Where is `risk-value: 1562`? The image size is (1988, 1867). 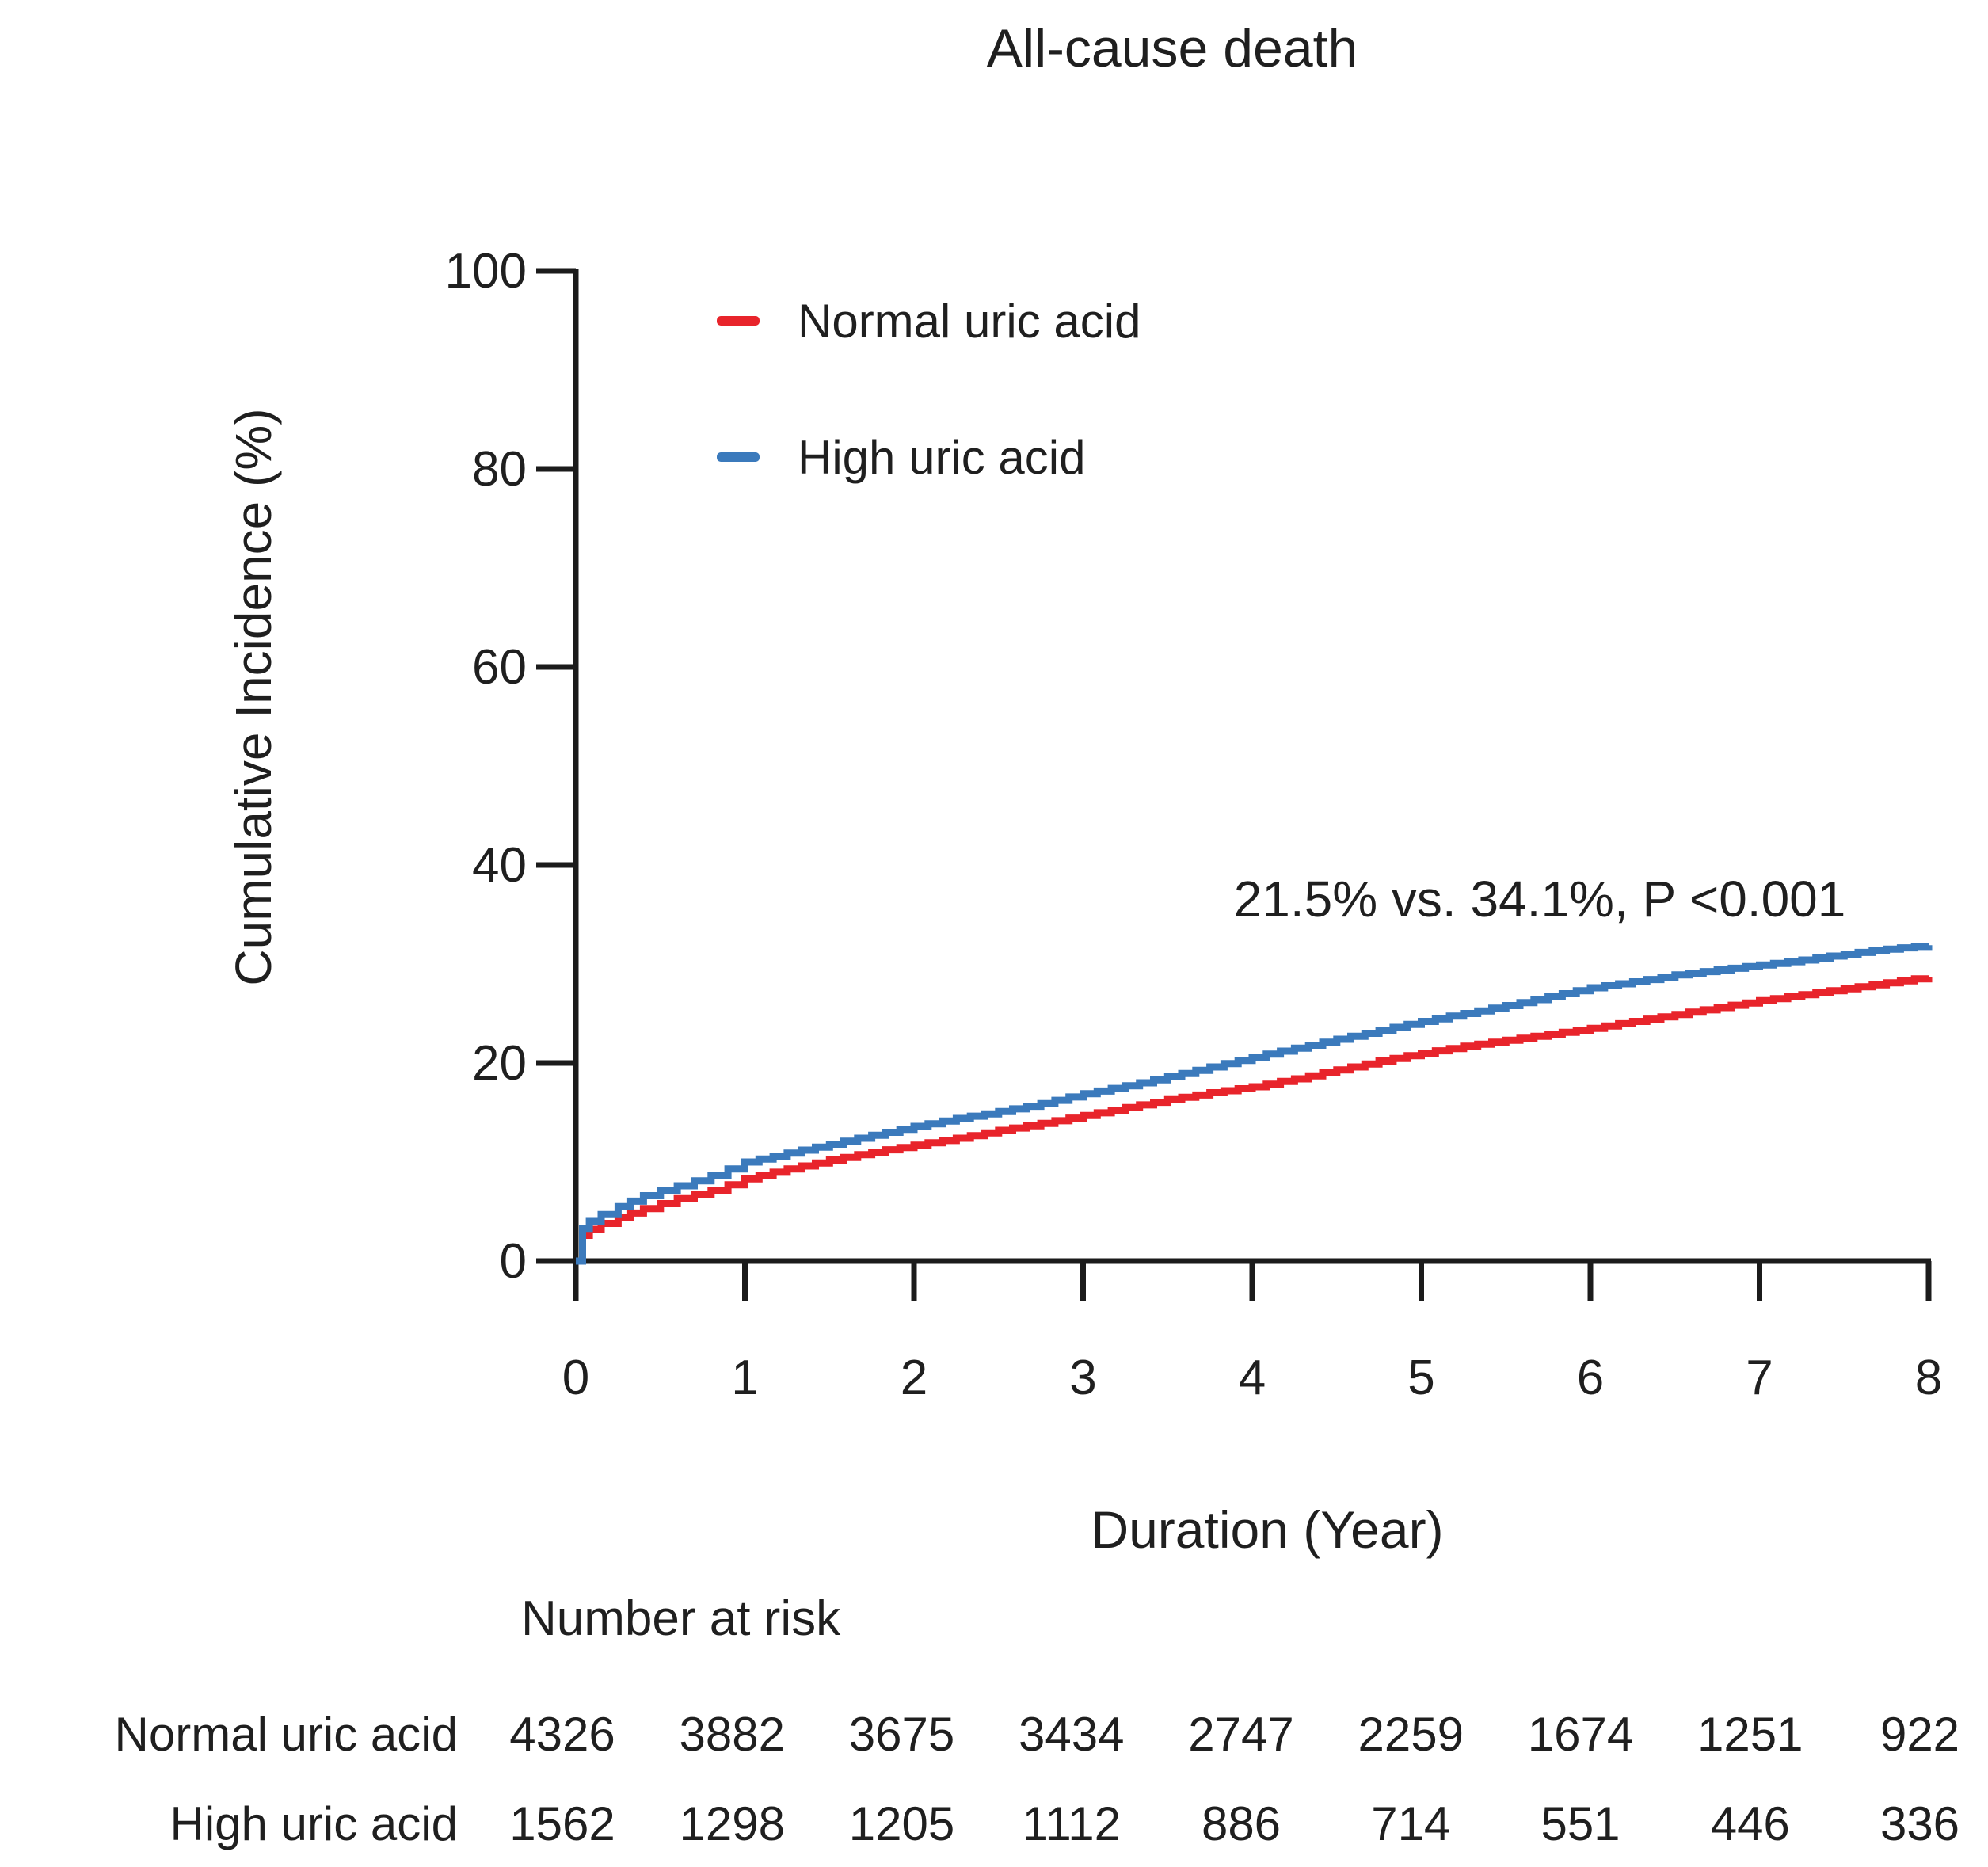
risk-value: 1562 is located at coordinates (562, 1824).